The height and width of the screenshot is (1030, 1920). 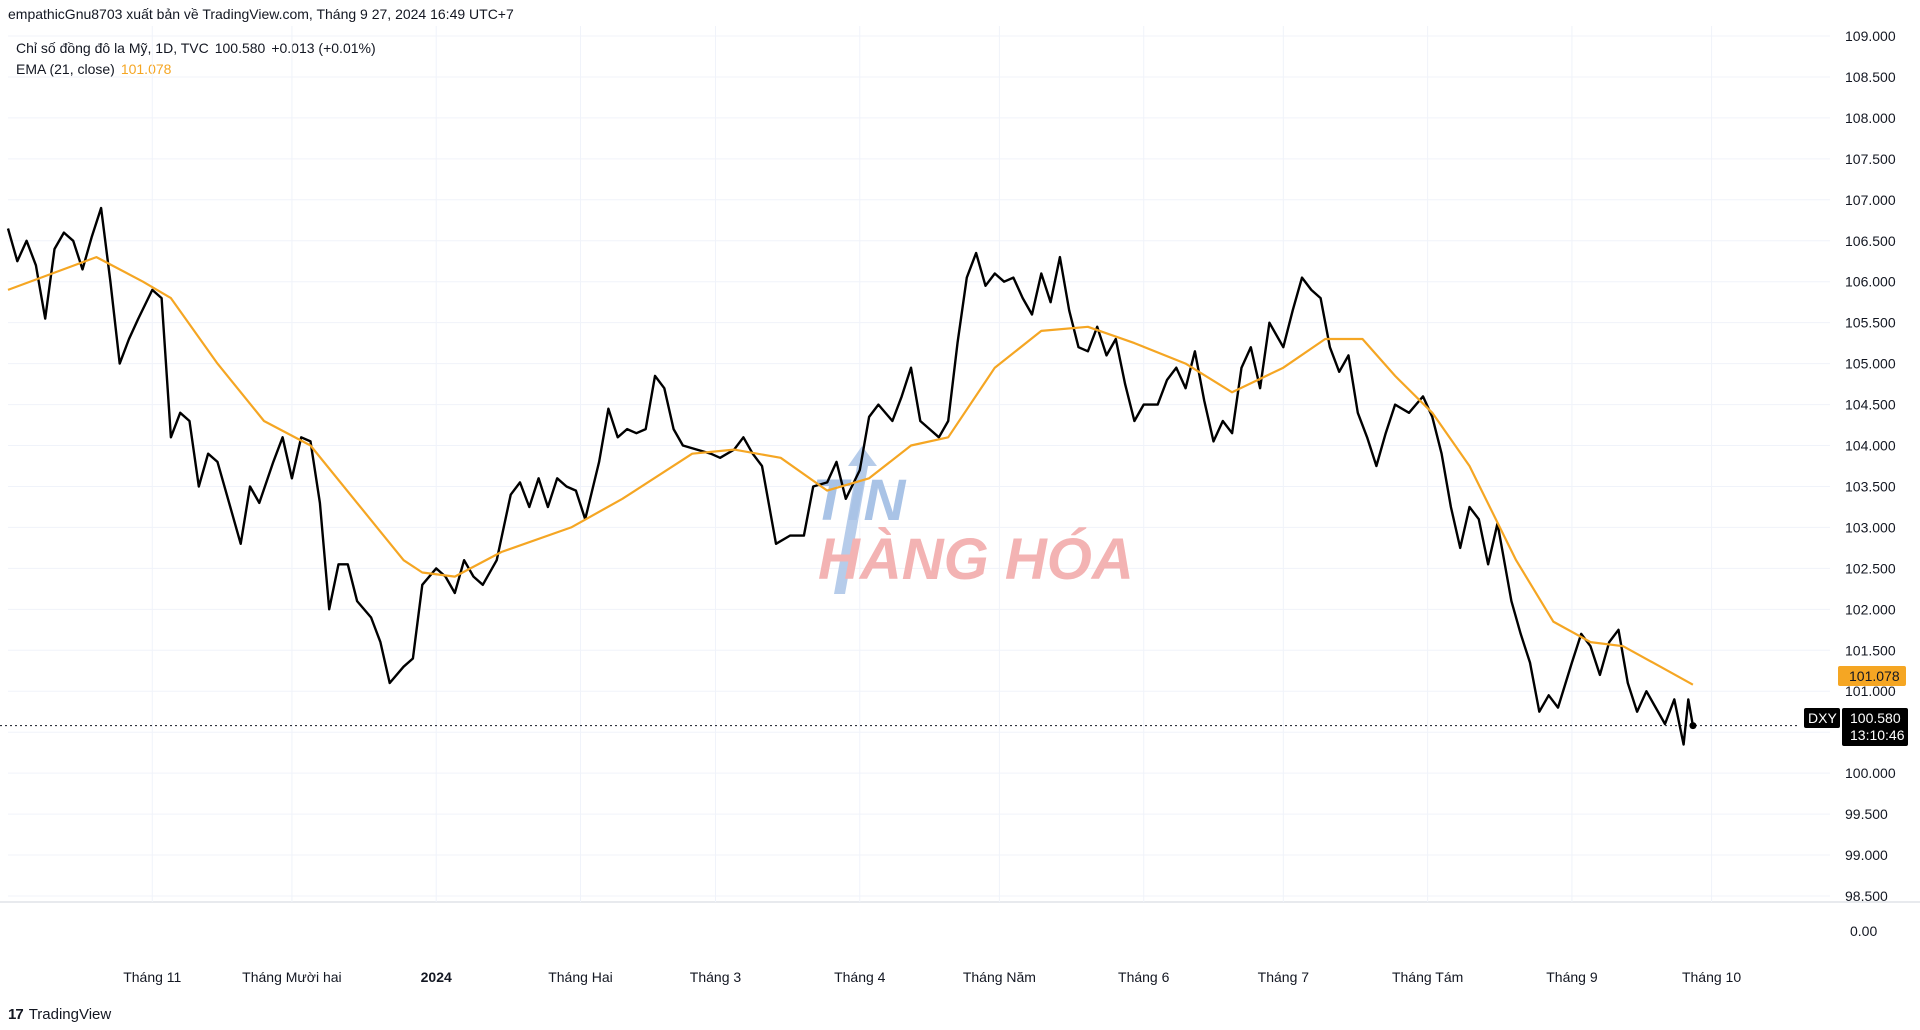 I want to click on x-tick-label: Tháng Mười hai, so click(x=291, y=977).